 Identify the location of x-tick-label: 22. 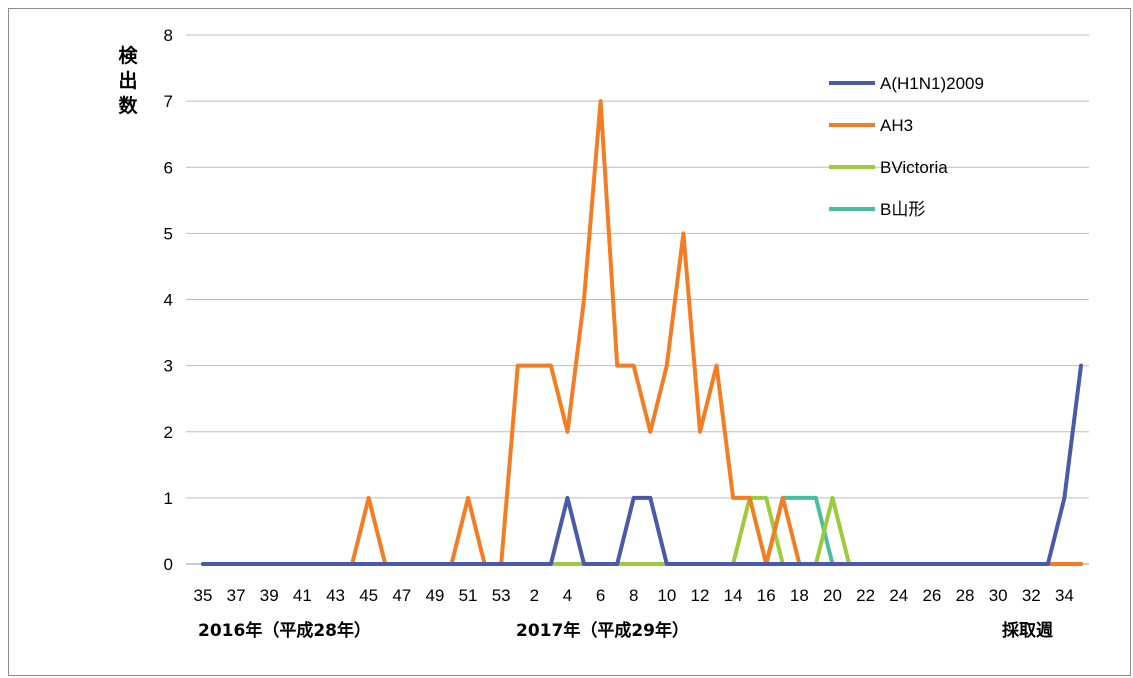
(865, 595).